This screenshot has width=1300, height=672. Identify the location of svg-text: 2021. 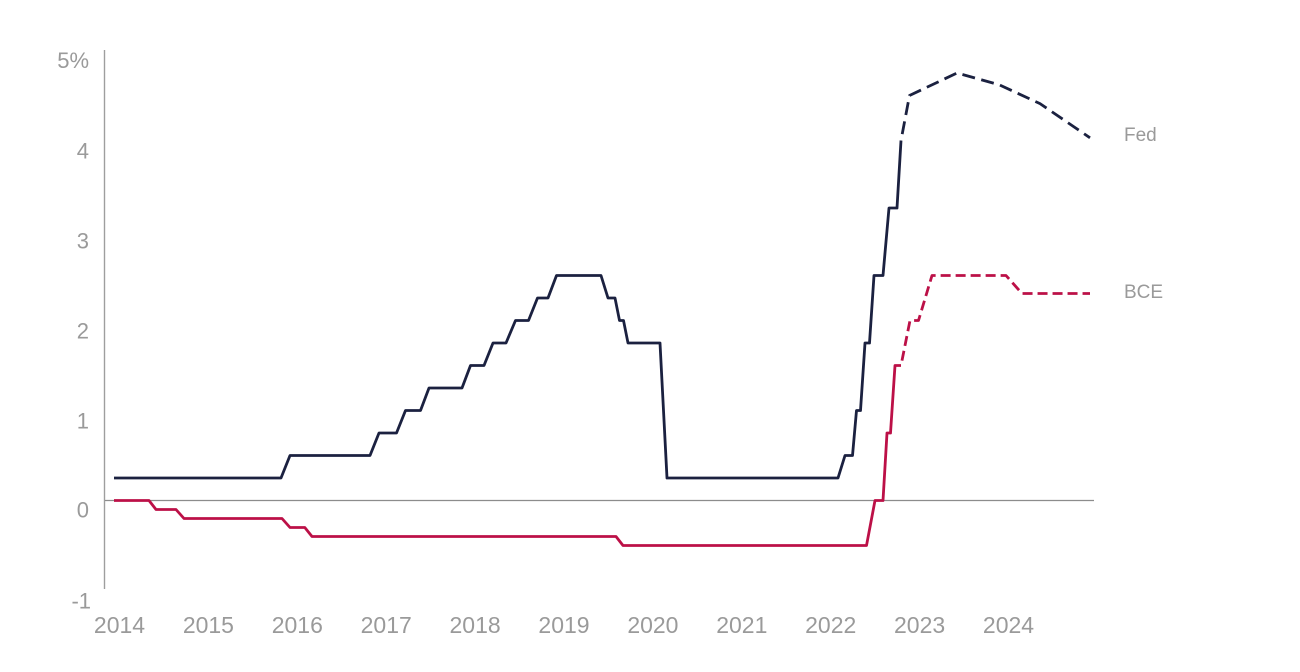
(741, 625).